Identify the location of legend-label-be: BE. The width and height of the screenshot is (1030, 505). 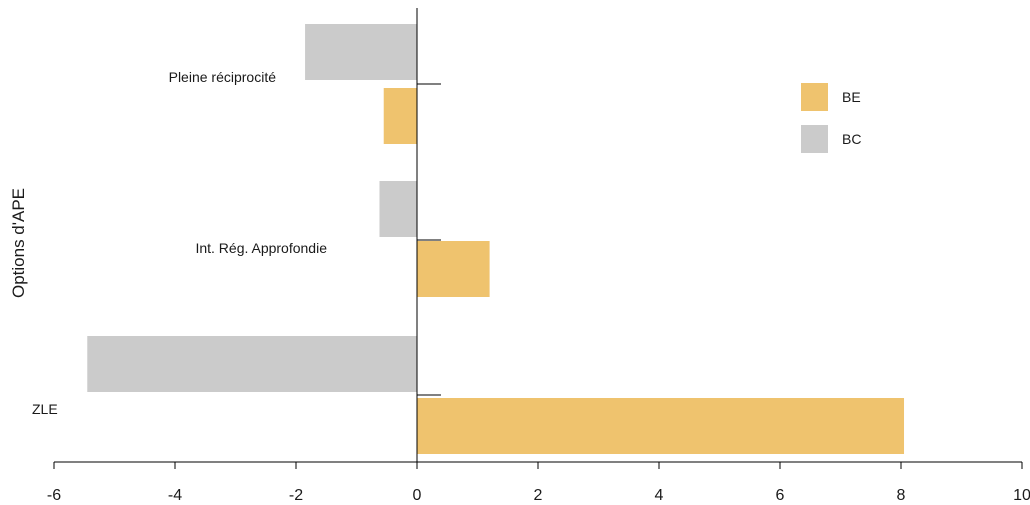
(851, 97).